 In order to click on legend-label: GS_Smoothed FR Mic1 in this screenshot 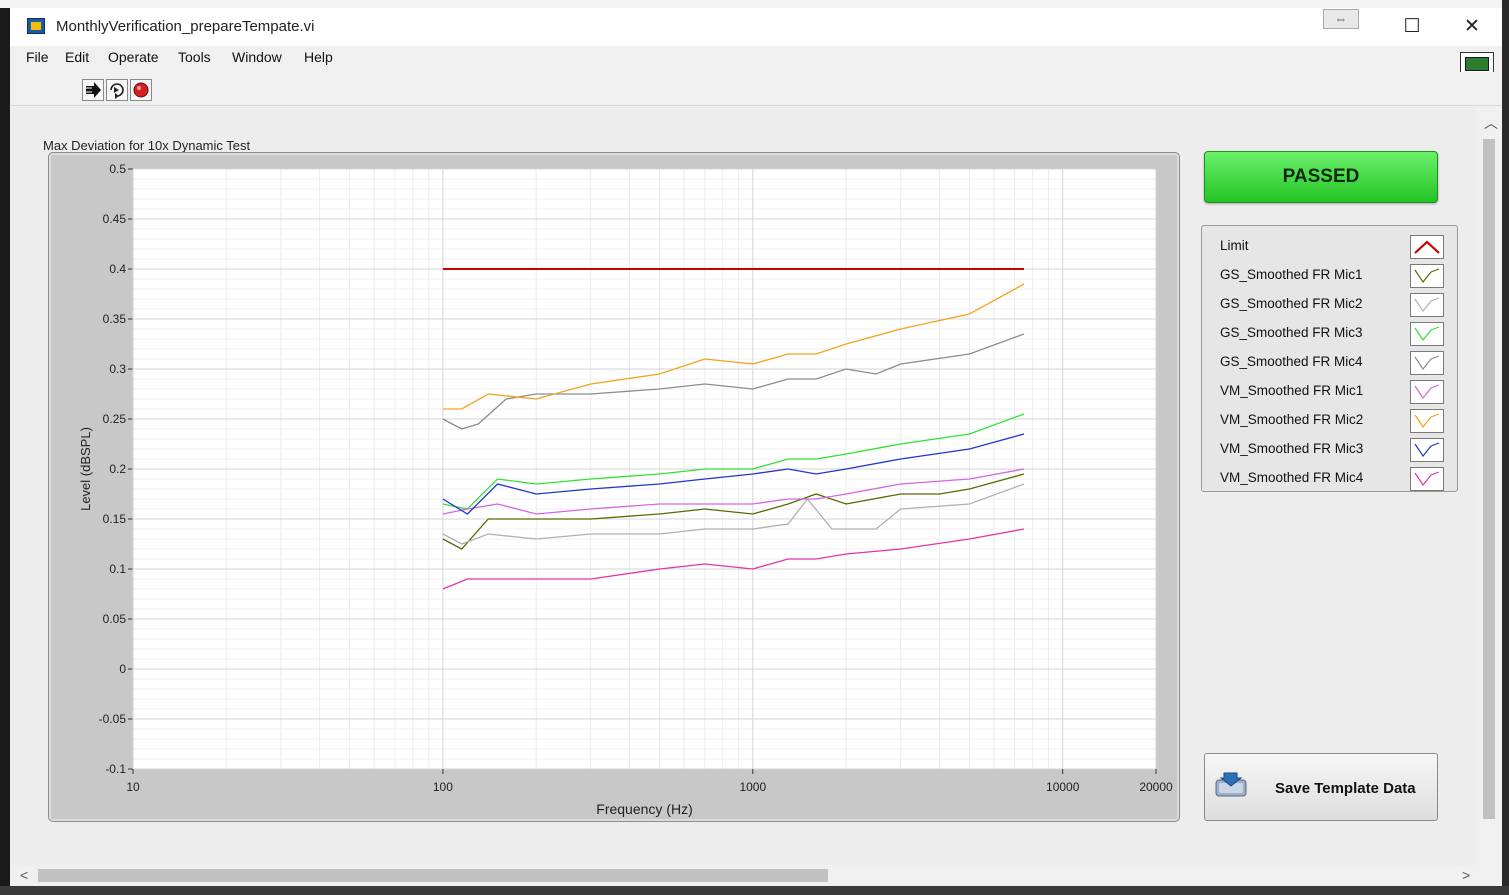, I will do `click(1291, 274)`.